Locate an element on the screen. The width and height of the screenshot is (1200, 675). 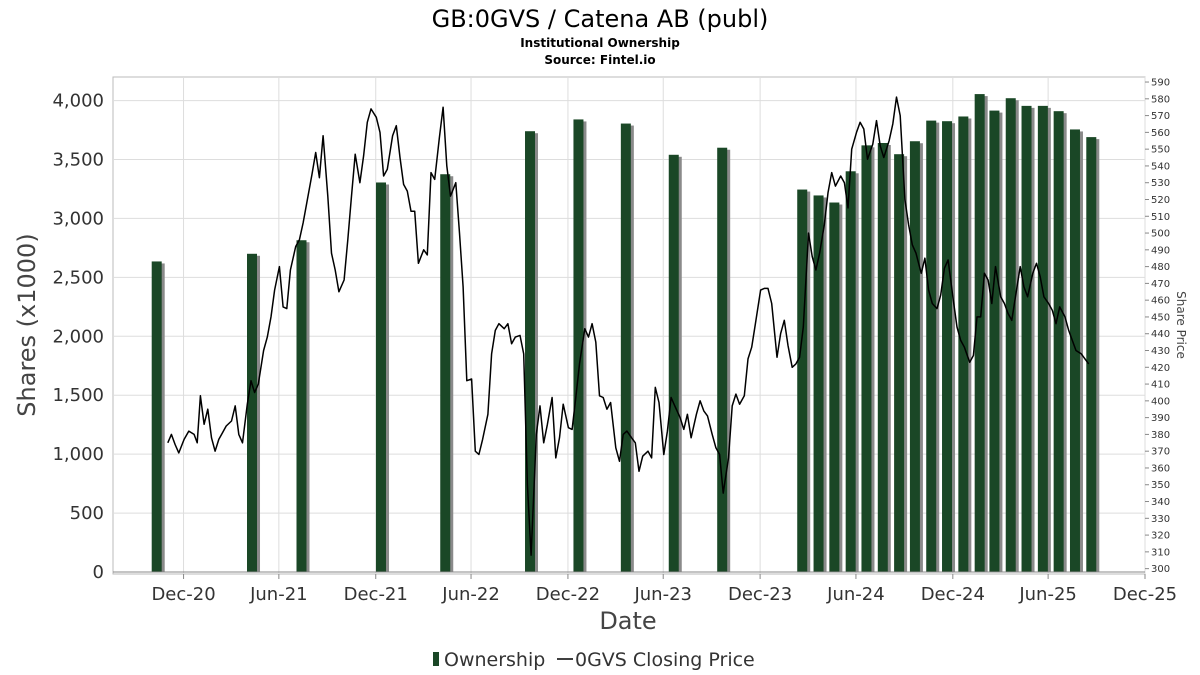
y2-tick-label: 410 is located at coordinates (1160, 385).